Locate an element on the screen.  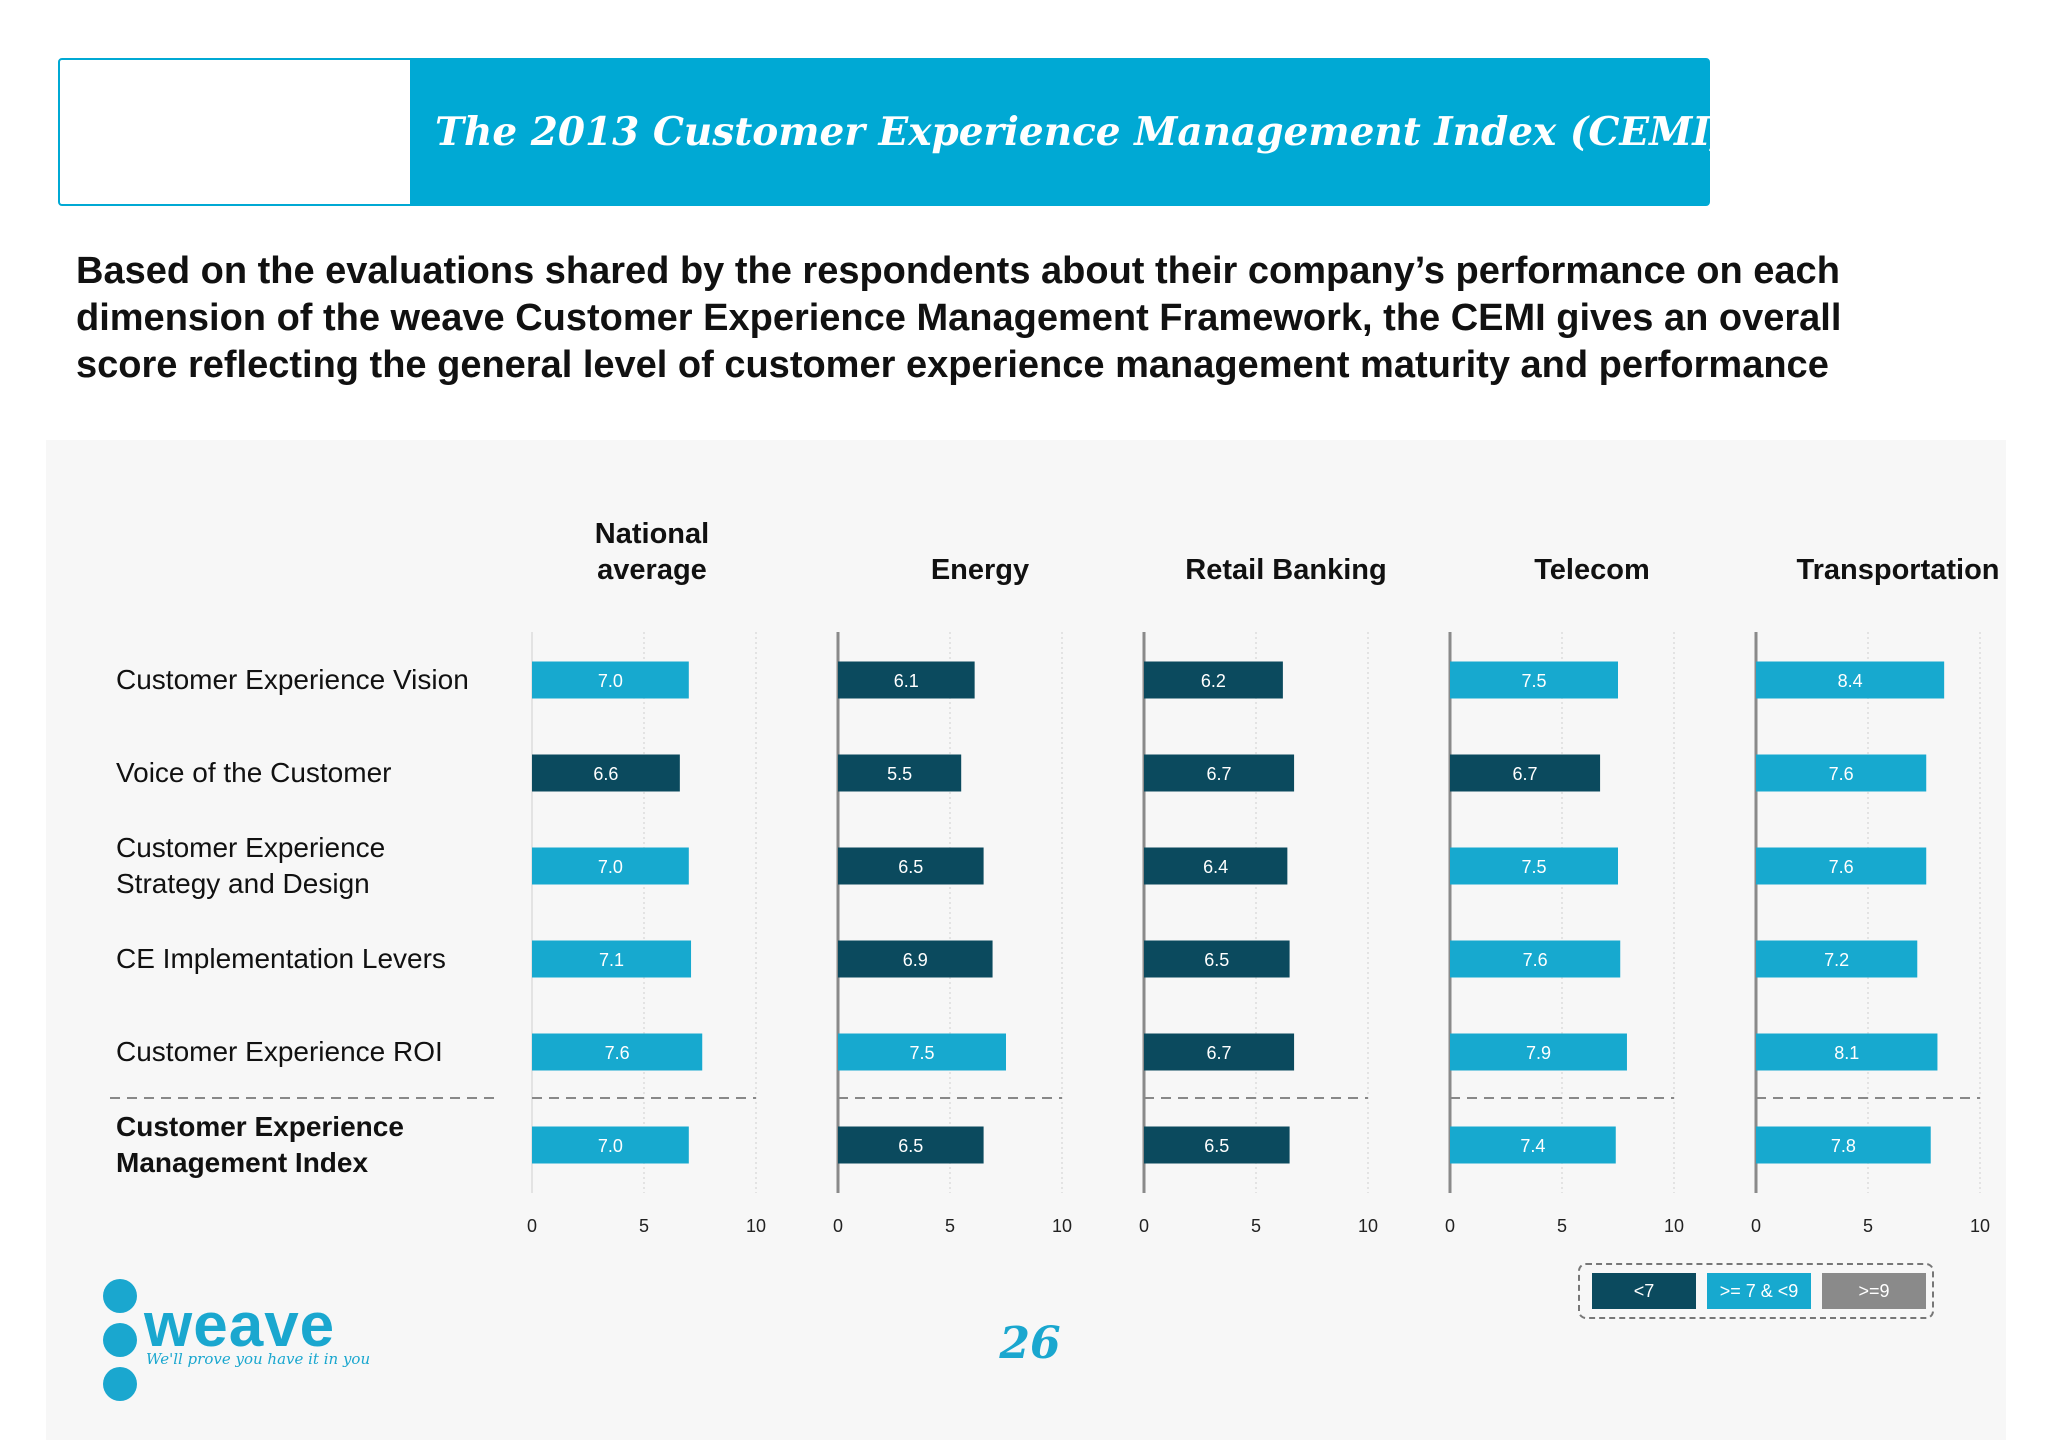
column-header-line: Retail Banking is located at coordinates (1286, 570).